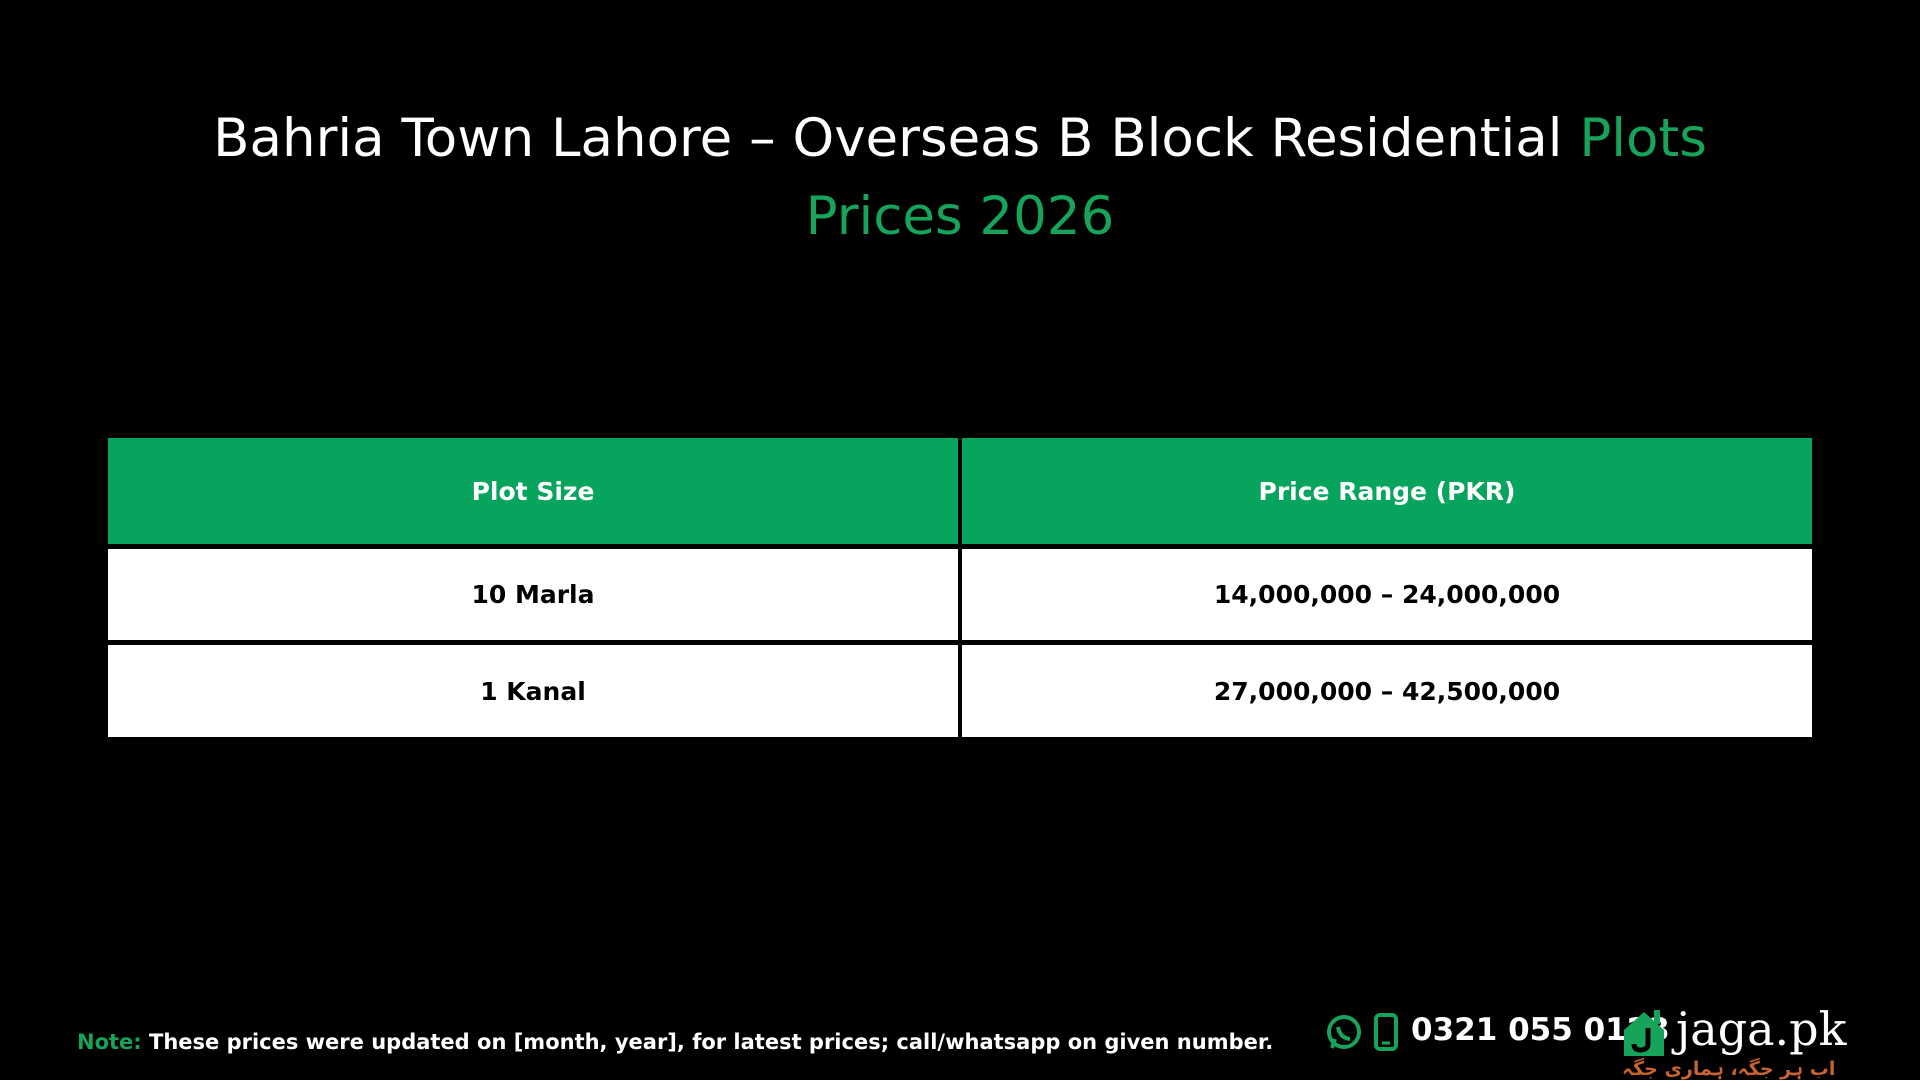 This screenshot has height=1080, width=1920. Describe the element at coordinates (1387, 491) in the screenshot. I see `table-header: Price Range (PKR)` at that location.